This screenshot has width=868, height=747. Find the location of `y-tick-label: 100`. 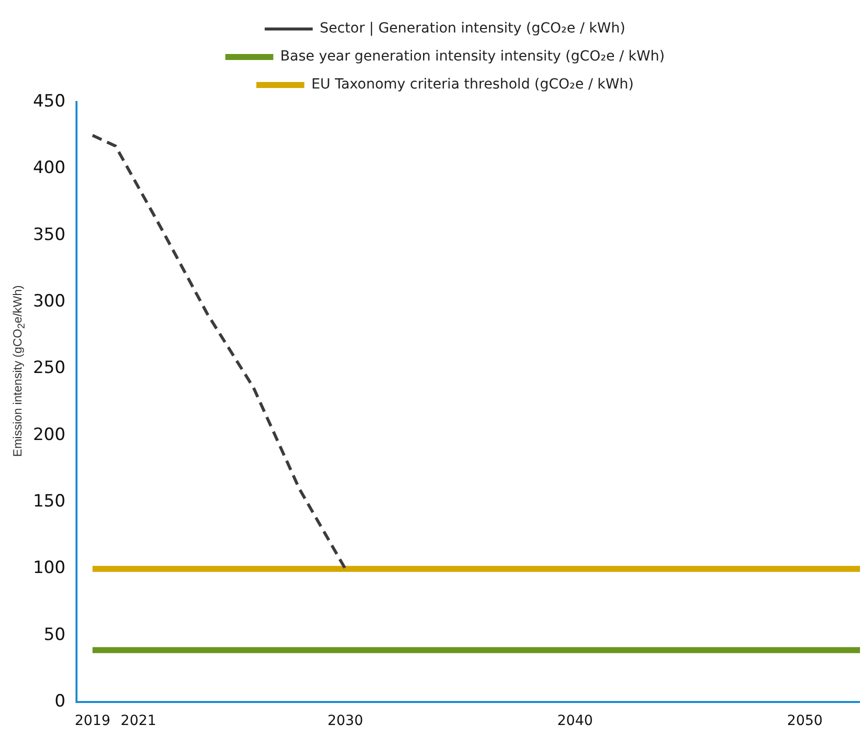

y-tick-label: 100 is located at coordinates (49, 568).